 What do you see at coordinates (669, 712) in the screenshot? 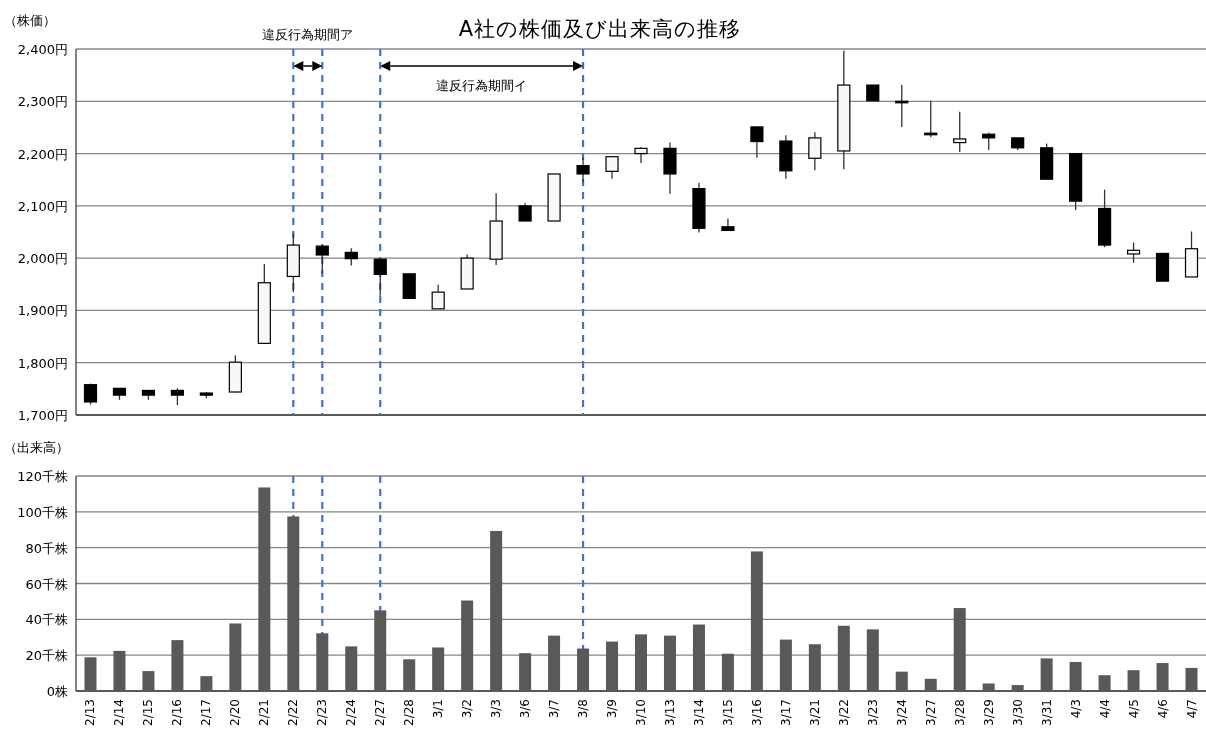
I see `x-tick-label: 3/13` at bounding box center [669, 712].